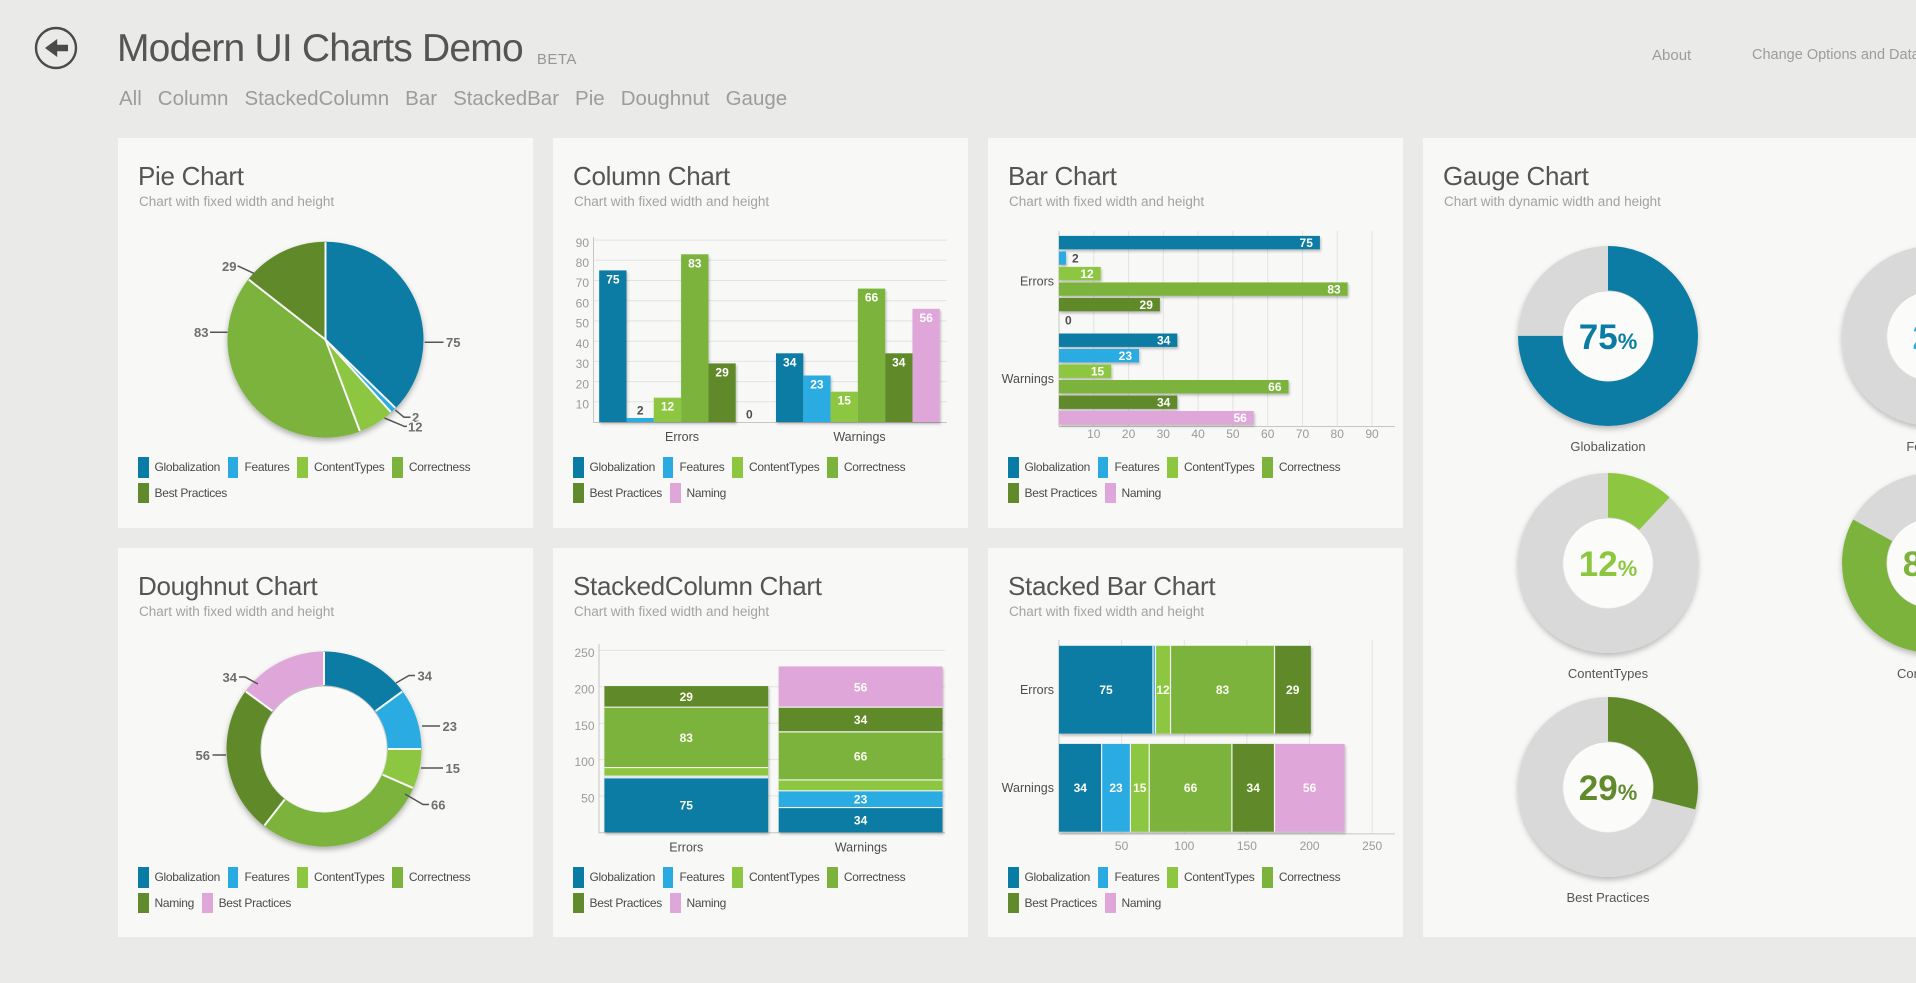 This screenshot has height=983, width=1916. I want to click on svg-text: Correctness, so click(1906, 673).